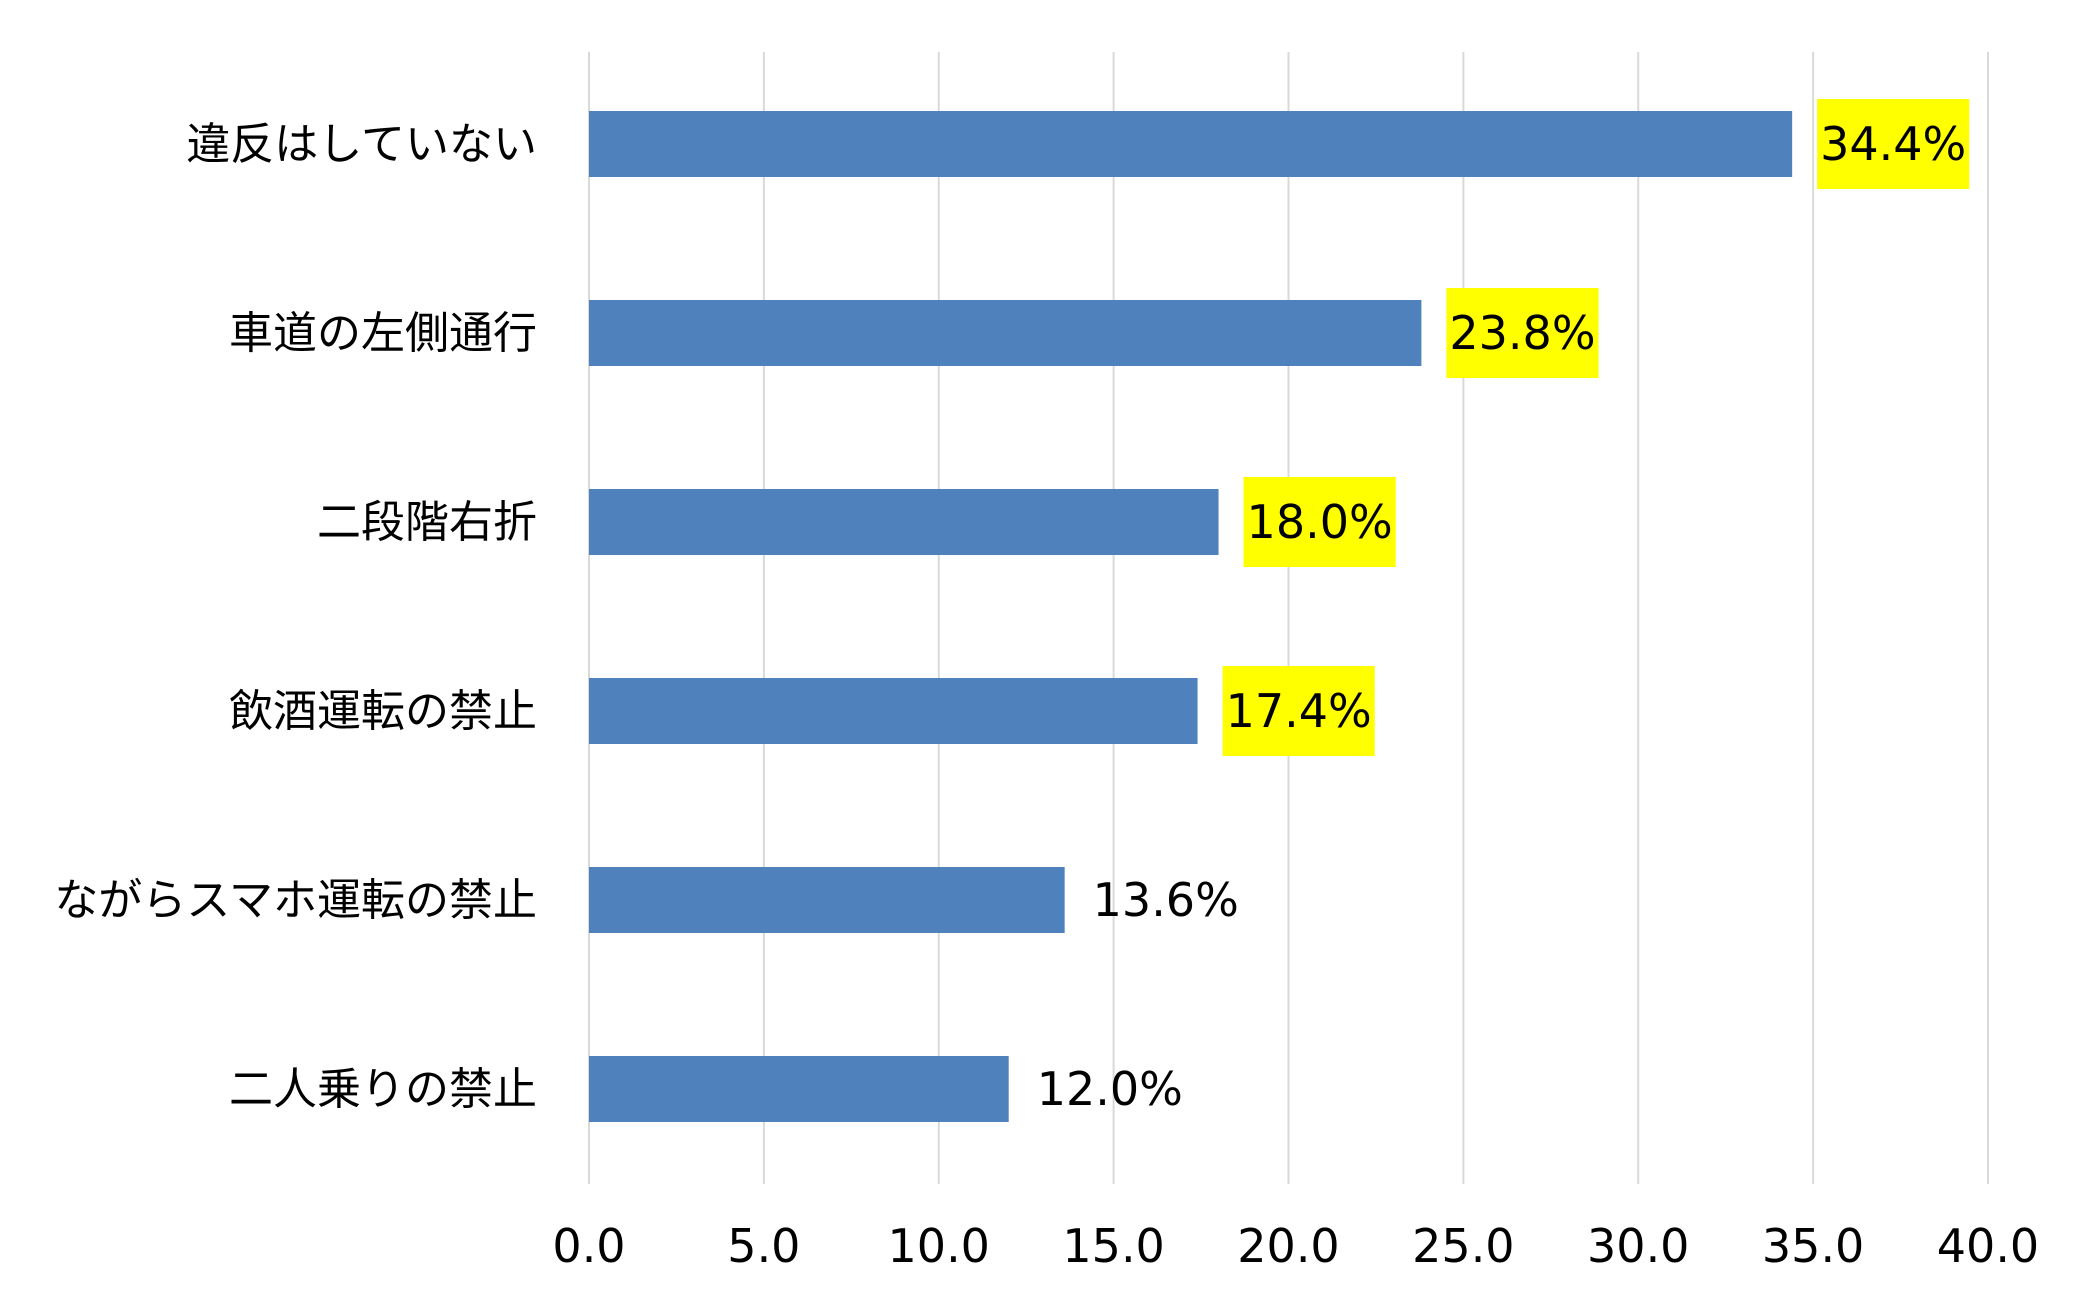  Describe the element at coordinates (295, 900) in the screenshot. I see `category-label: ながらスマホ運転の禁止` at that location.